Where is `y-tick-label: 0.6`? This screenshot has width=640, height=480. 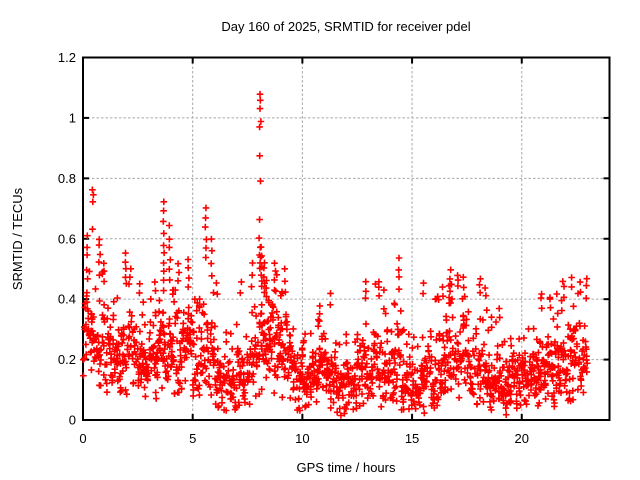 y-tick-label: 0.6 is located at coordinates (67, 238).